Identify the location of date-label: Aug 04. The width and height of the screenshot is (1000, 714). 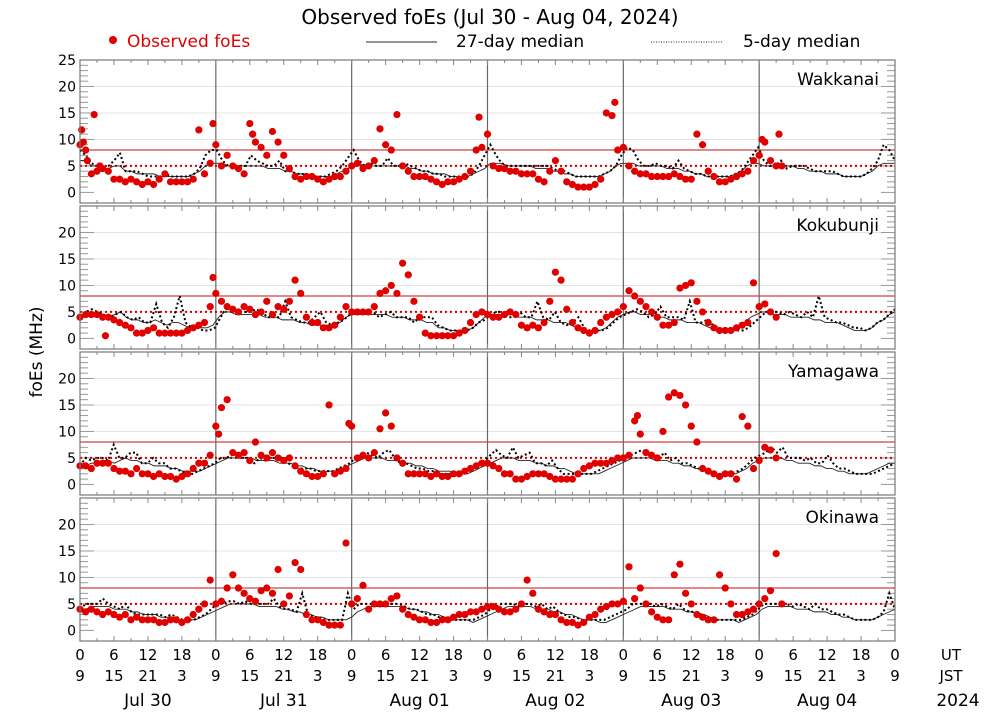
(827, 701).